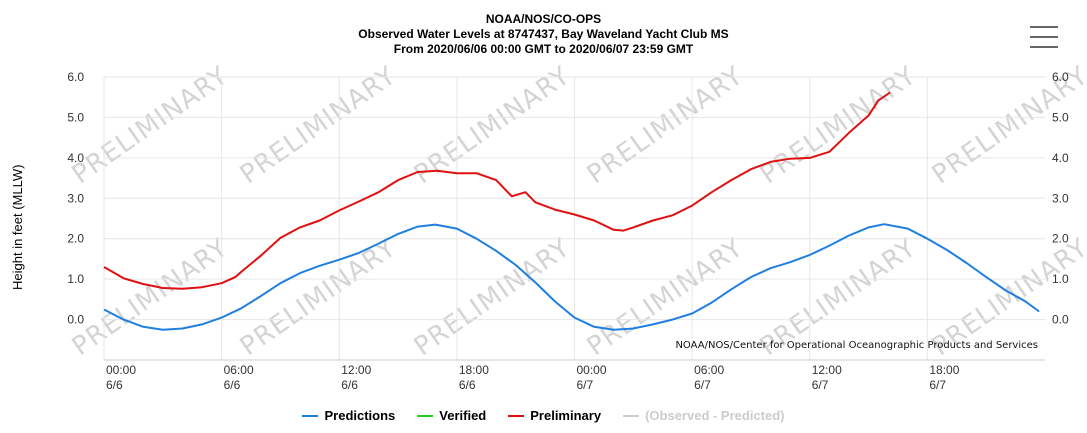  I want to click on y-tick-label-right: 3.0, so click(1060, 198).